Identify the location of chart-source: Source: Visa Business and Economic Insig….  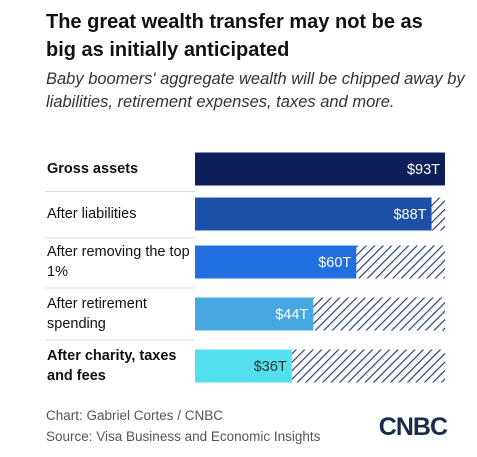
(183, 436).